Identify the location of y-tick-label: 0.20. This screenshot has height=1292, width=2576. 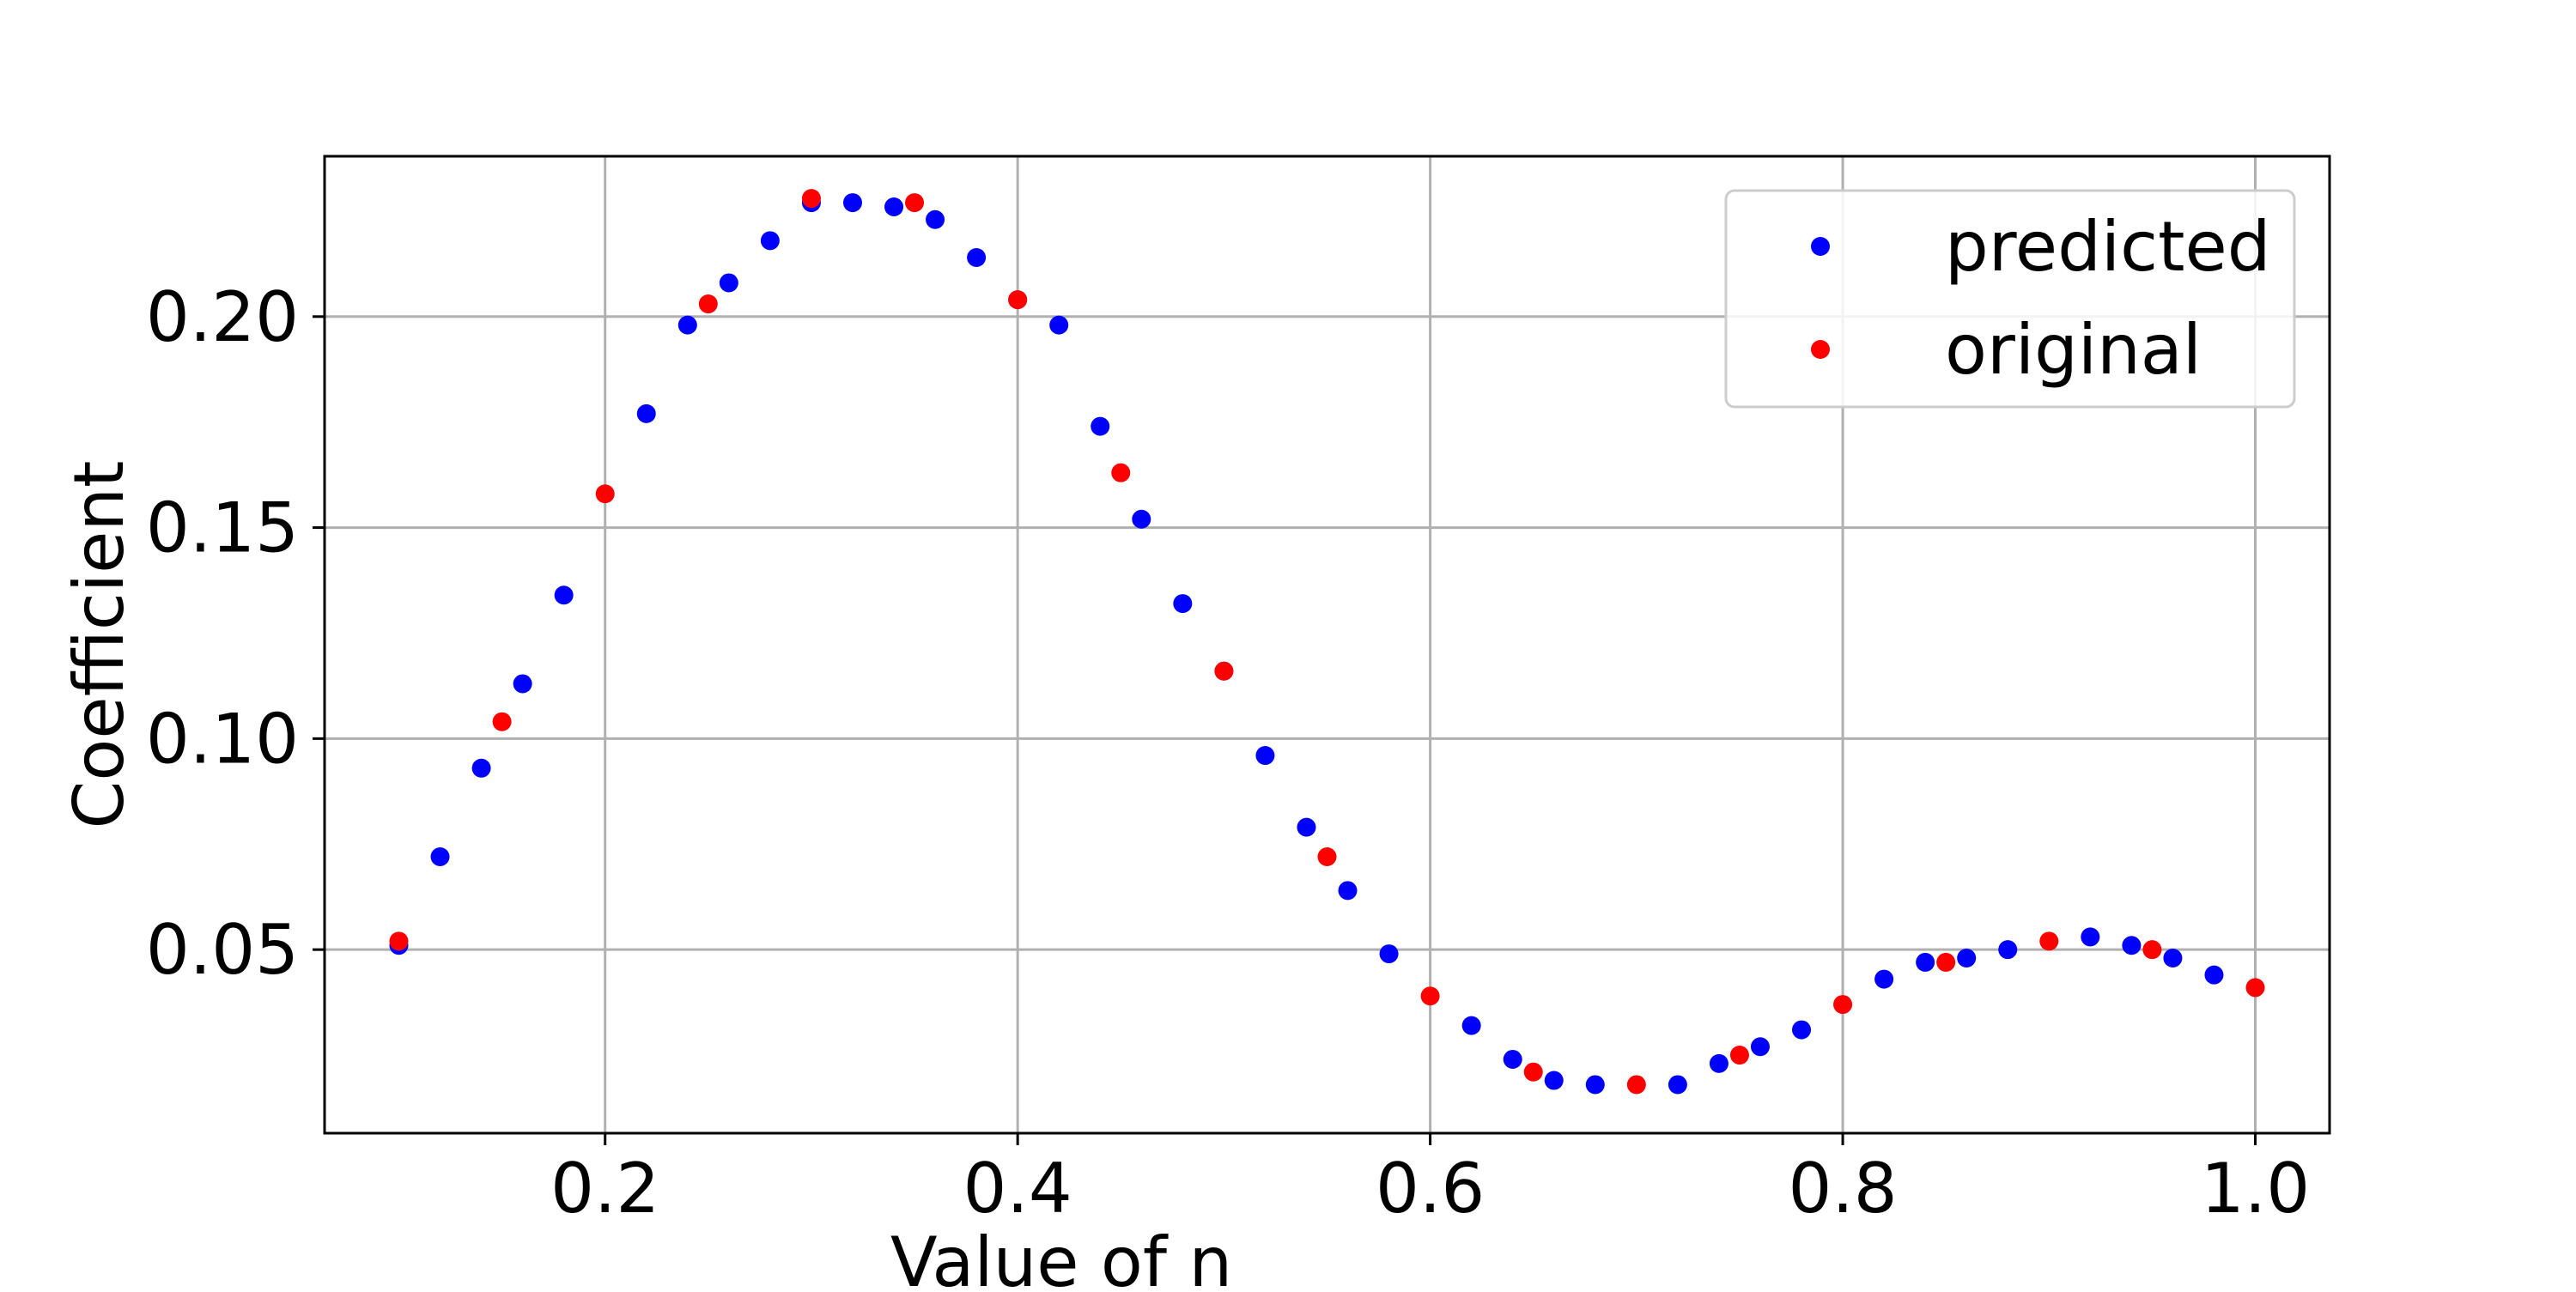
(222, 317).